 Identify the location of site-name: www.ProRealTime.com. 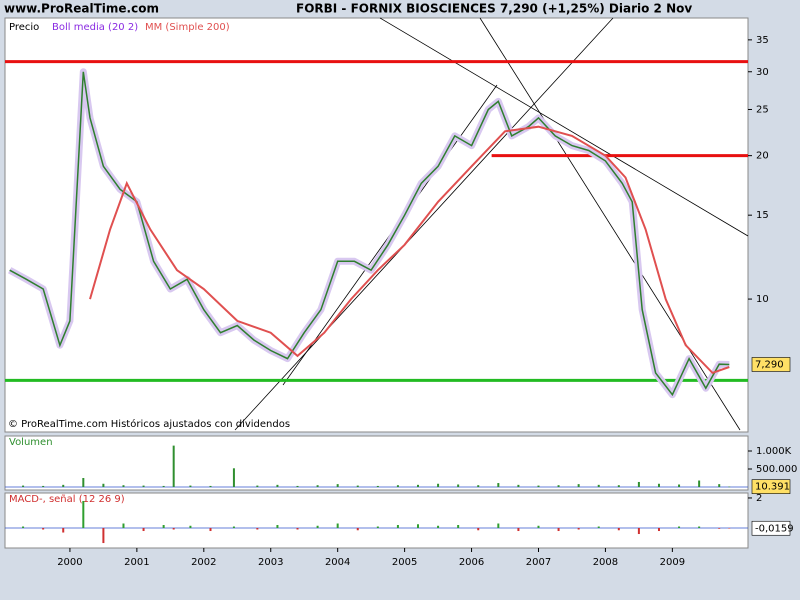
(81, 9).